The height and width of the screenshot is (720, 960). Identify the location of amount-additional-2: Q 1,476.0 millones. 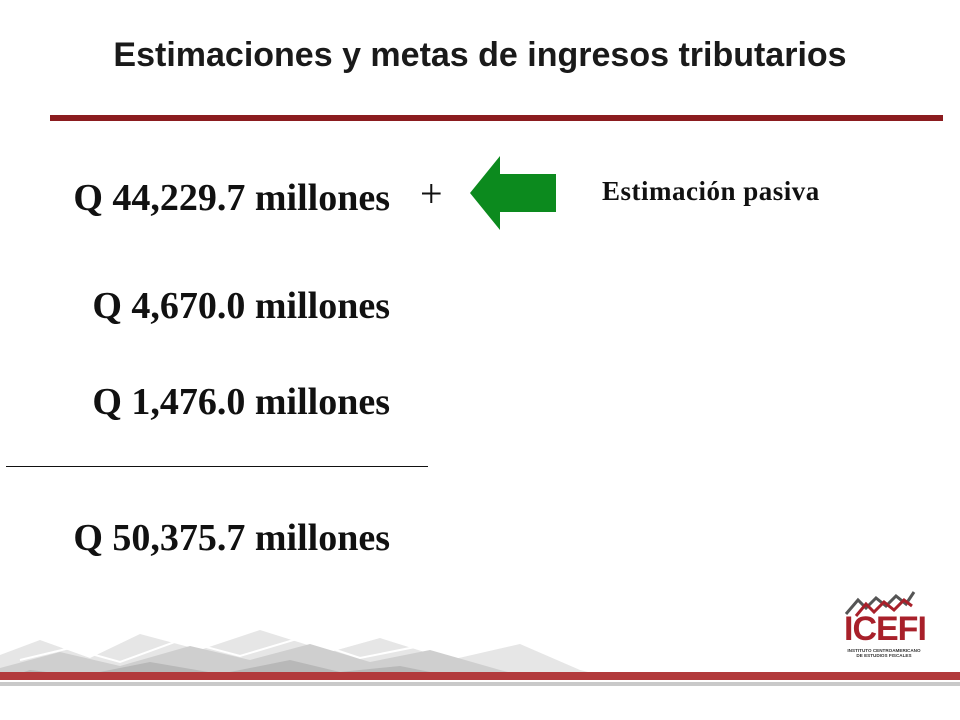
(241, 402).